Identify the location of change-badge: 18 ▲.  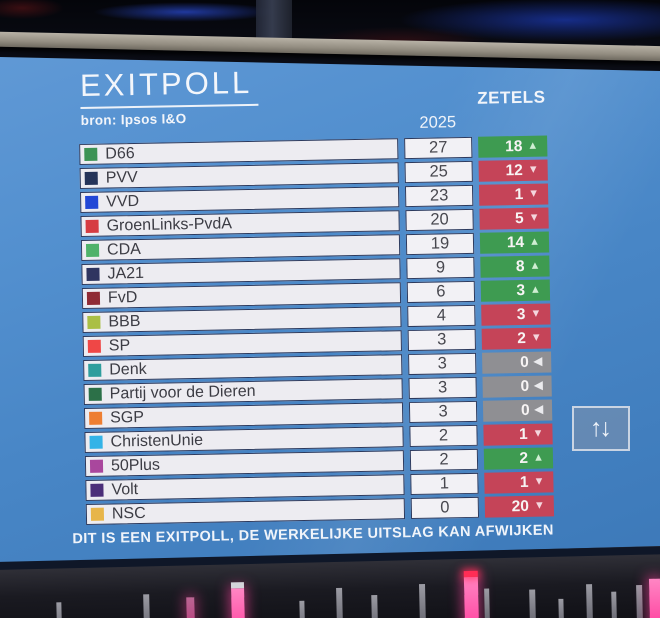
(513, 146).